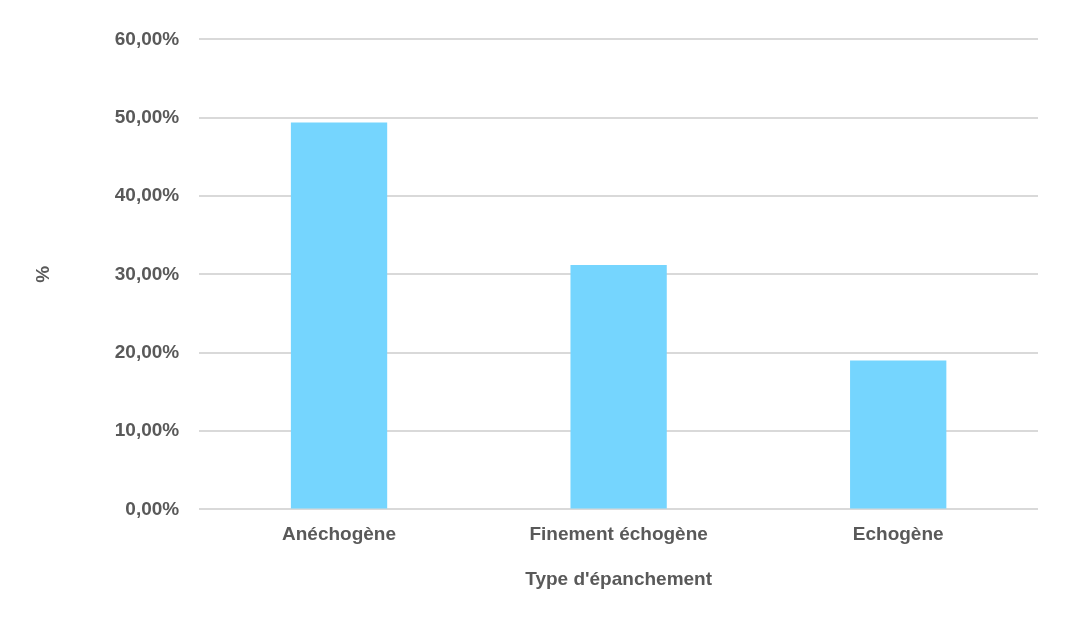  What do you see at coordinates (618, 534) in the screenshot?
I see `x-tick-label: Finement échogène` at bounding box center [618, 534].